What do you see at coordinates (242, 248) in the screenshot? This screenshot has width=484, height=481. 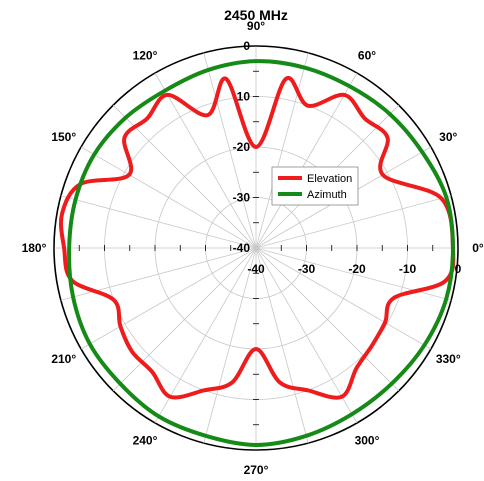 I see `radial-label-vertical: -40` at bounding box center [242, 248].